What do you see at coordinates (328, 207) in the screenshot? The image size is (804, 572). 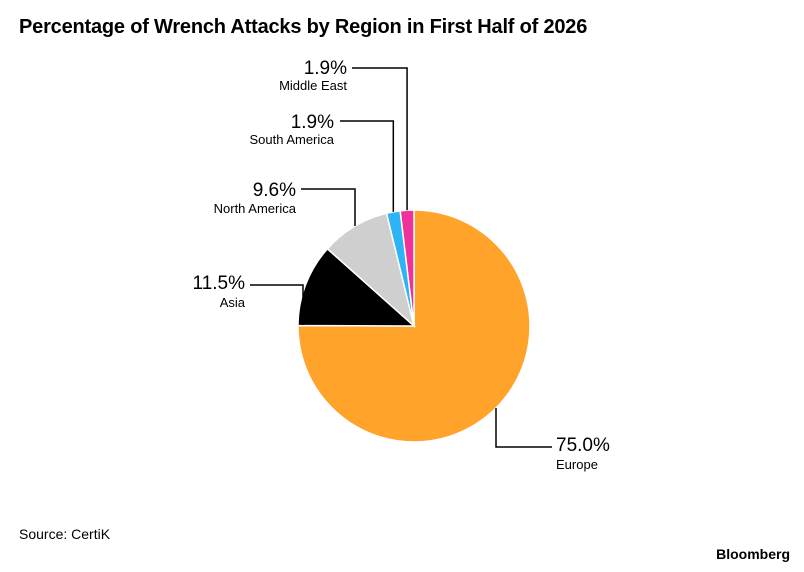 I see `leader-line-north-america` at bounding box center [328, 207].